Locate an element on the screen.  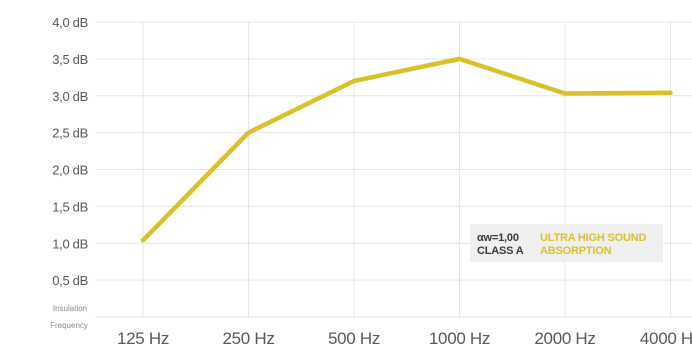
annotation-box is located at coordinates (566, 243).